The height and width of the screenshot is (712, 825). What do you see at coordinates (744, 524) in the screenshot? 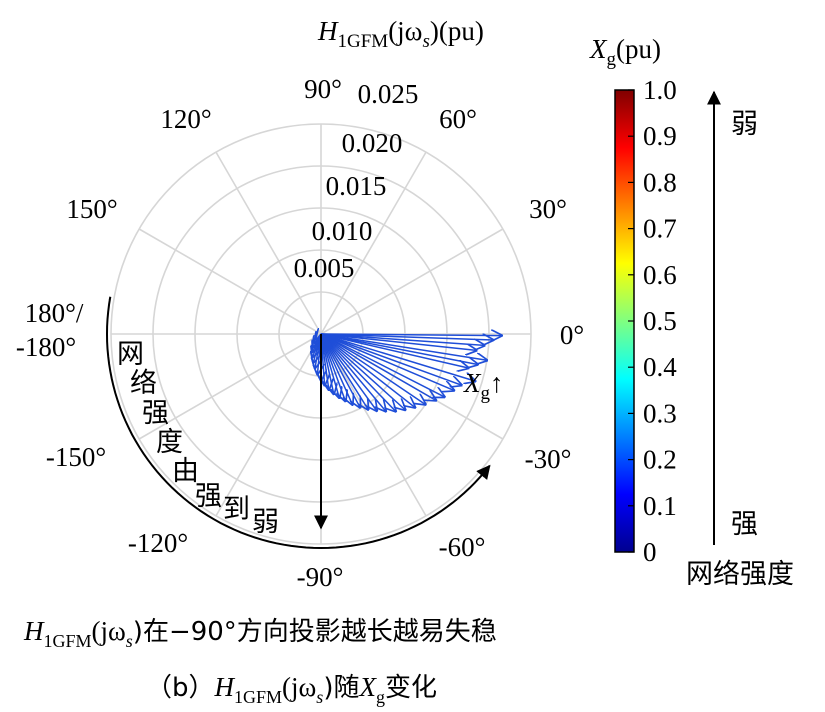
I see `strong-label: 强` at bounding box center [744, 524].